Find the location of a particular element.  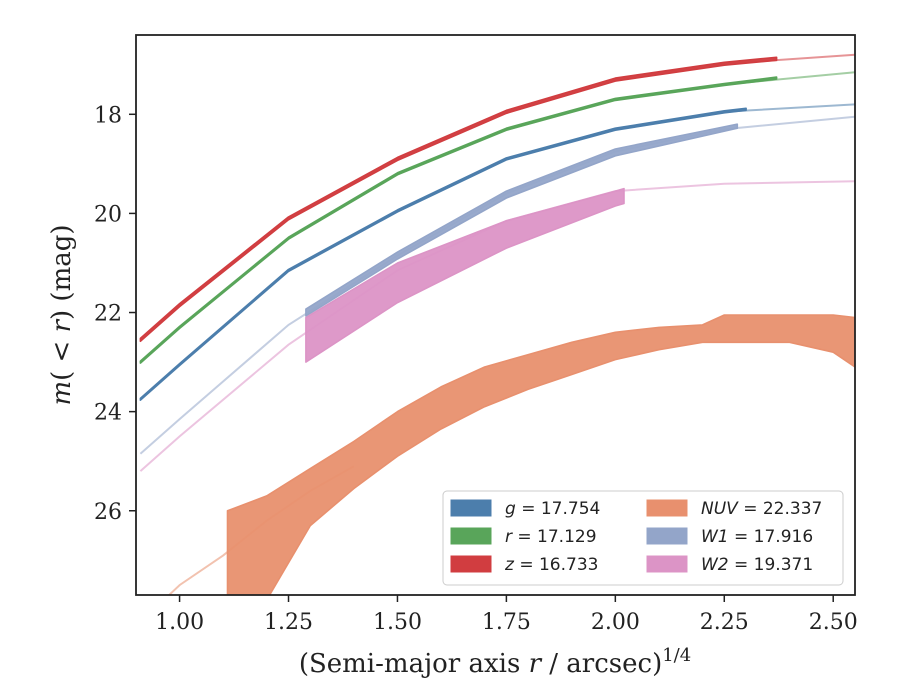

x-axis-ticks: 1.00 1.25 1.50 1.75 2.00 2.25 2.50 is located at coordinates (506, 615).